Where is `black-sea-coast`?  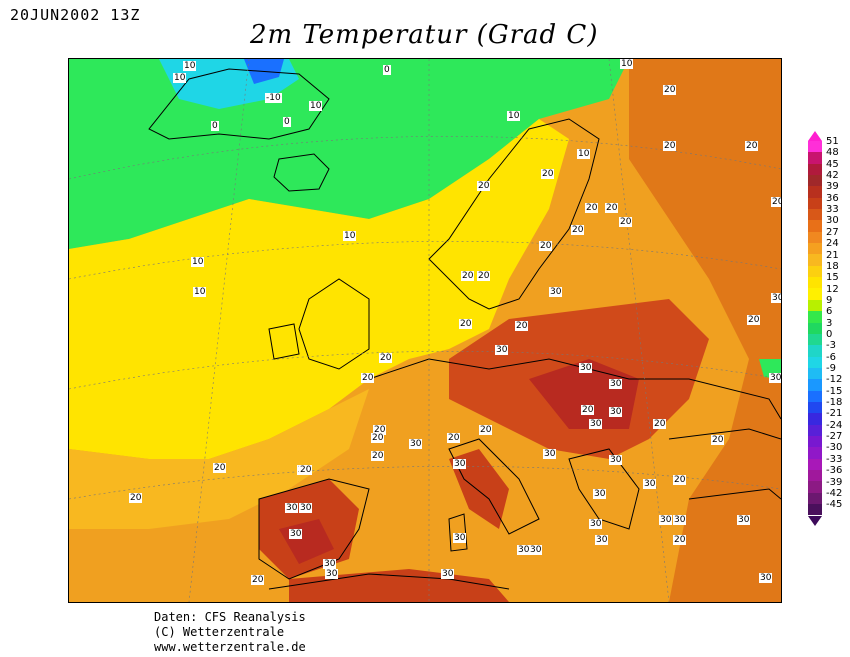
black-sea-coast is located at coordinates (724, 434).